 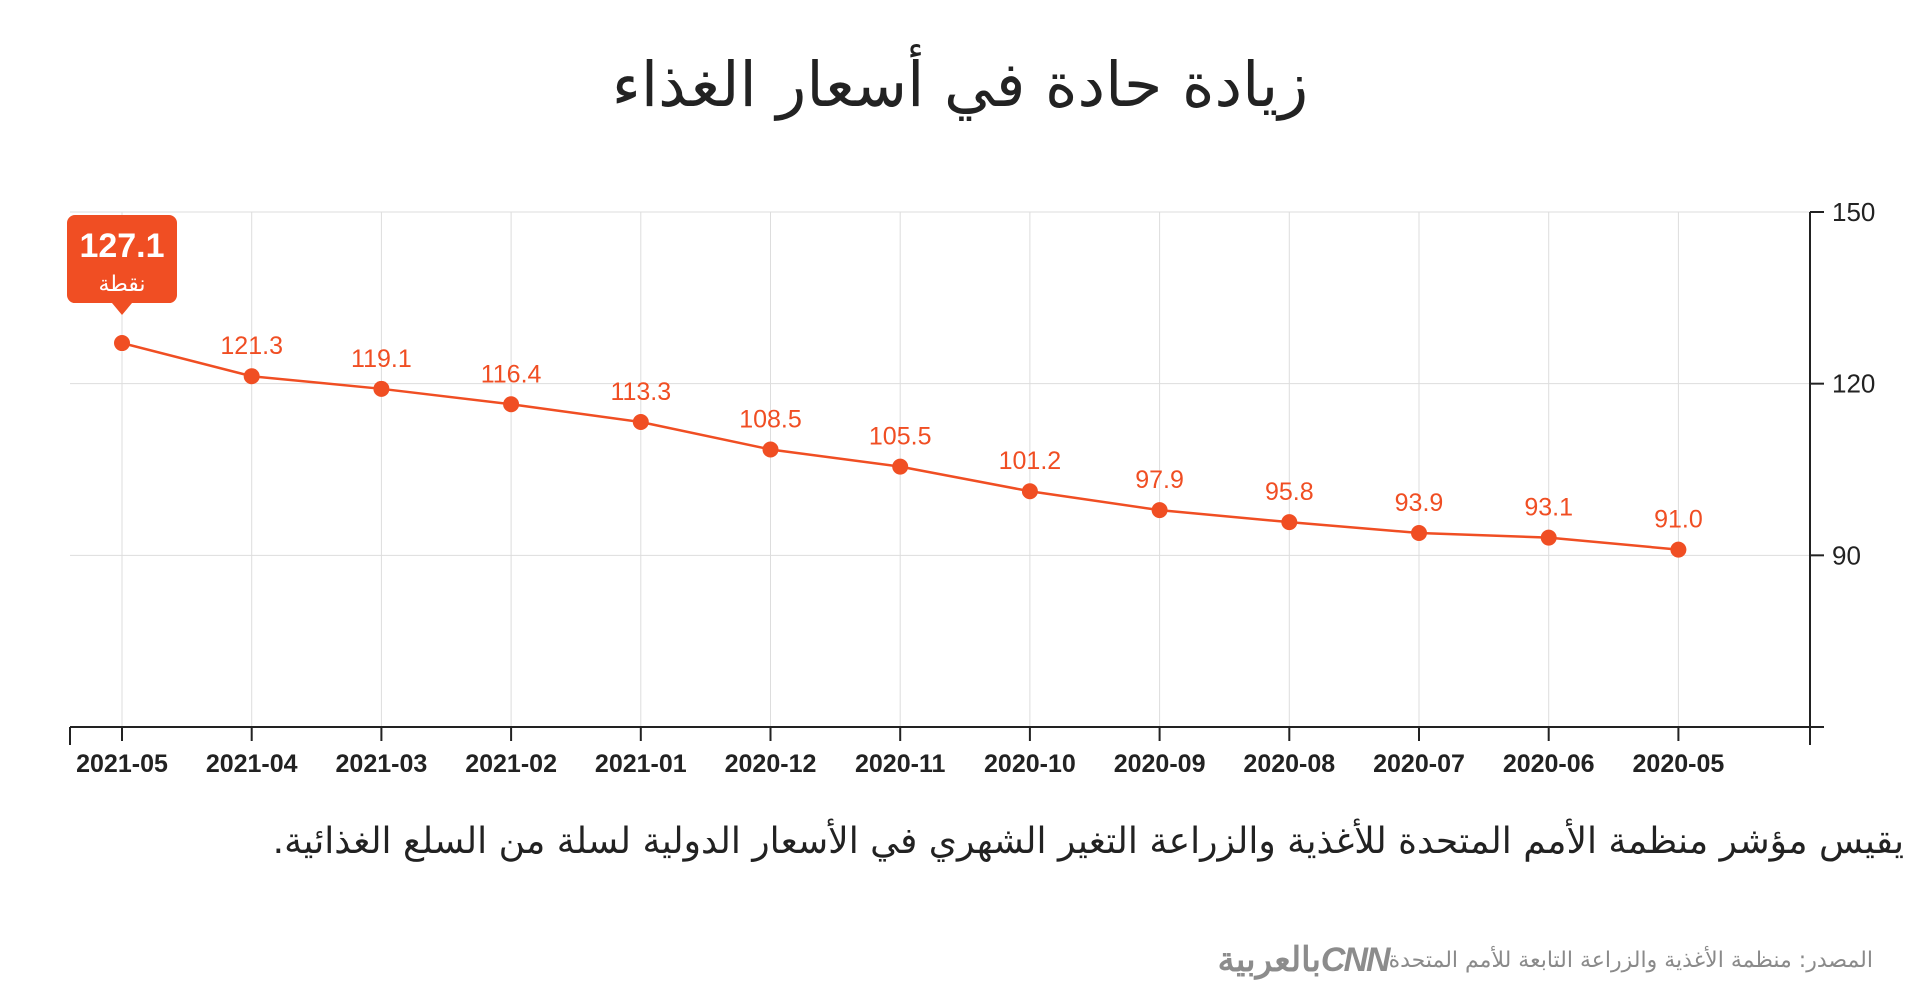 I want to click on callout-box, so click(x=122, y=259).